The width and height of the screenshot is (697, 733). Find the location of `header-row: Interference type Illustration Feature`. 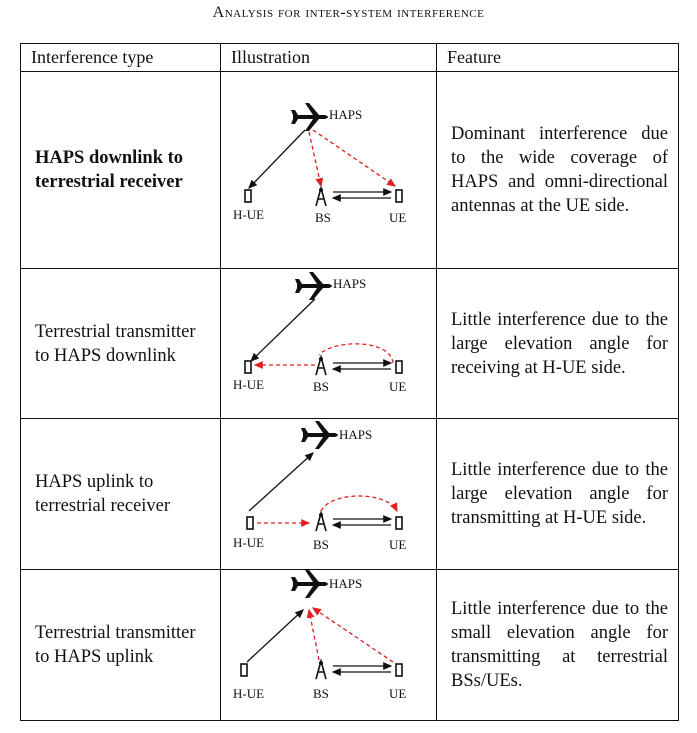

header-row: Interference type Illustration Feature is located at coordinates (349, 57).